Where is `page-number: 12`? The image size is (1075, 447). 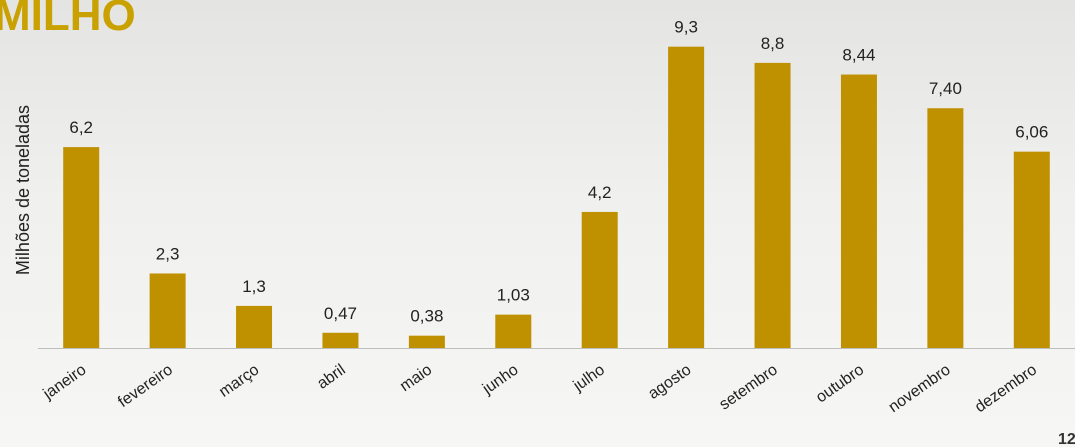
page-number: 12 is located at coordinates (1066, 439).